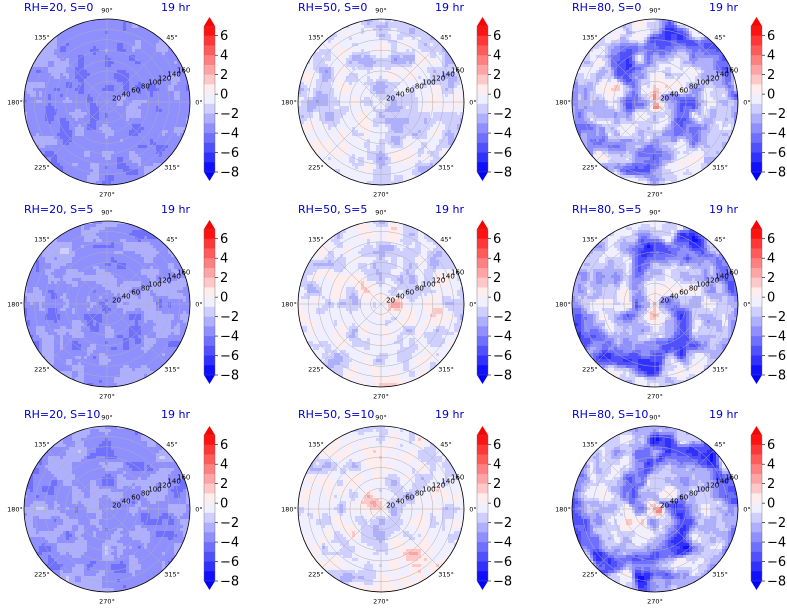 Image resolution: width=787 pixels, height=612 pixels. What do you see at coordinates (175, 209) in the screenshot?
I see `time-label: 19 hr` at bounding box center [175, 209].